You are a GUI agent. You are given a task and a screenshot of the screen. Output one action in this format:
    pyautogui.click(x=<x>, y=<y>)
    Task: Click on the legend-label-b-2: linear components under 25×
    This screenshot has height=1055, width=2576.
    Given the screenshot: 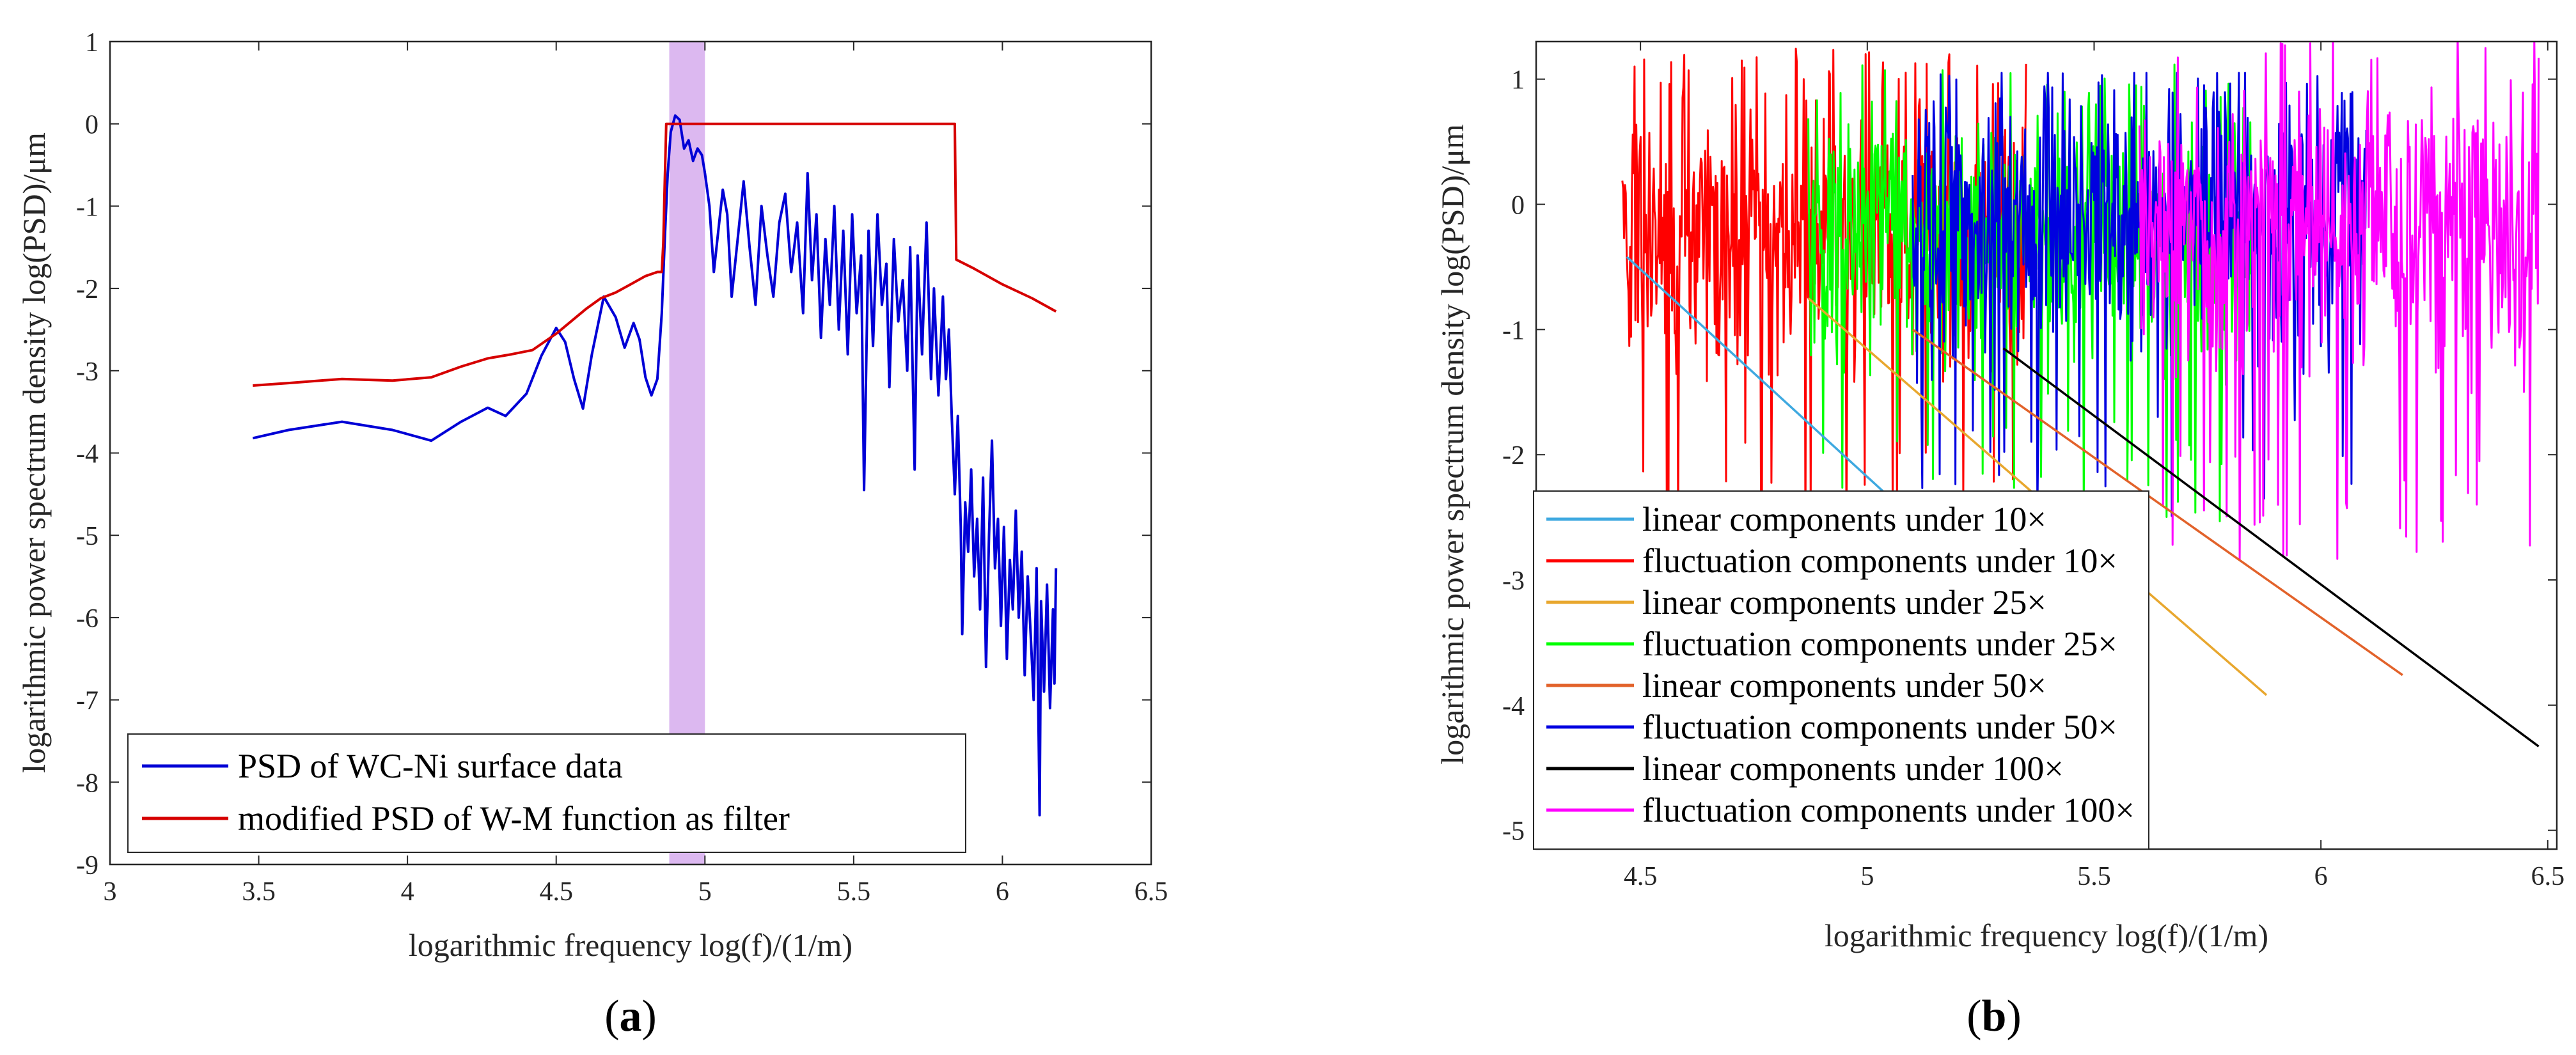 What is the action you would take?
    pyautogui.click(x=1844, y=602)
    